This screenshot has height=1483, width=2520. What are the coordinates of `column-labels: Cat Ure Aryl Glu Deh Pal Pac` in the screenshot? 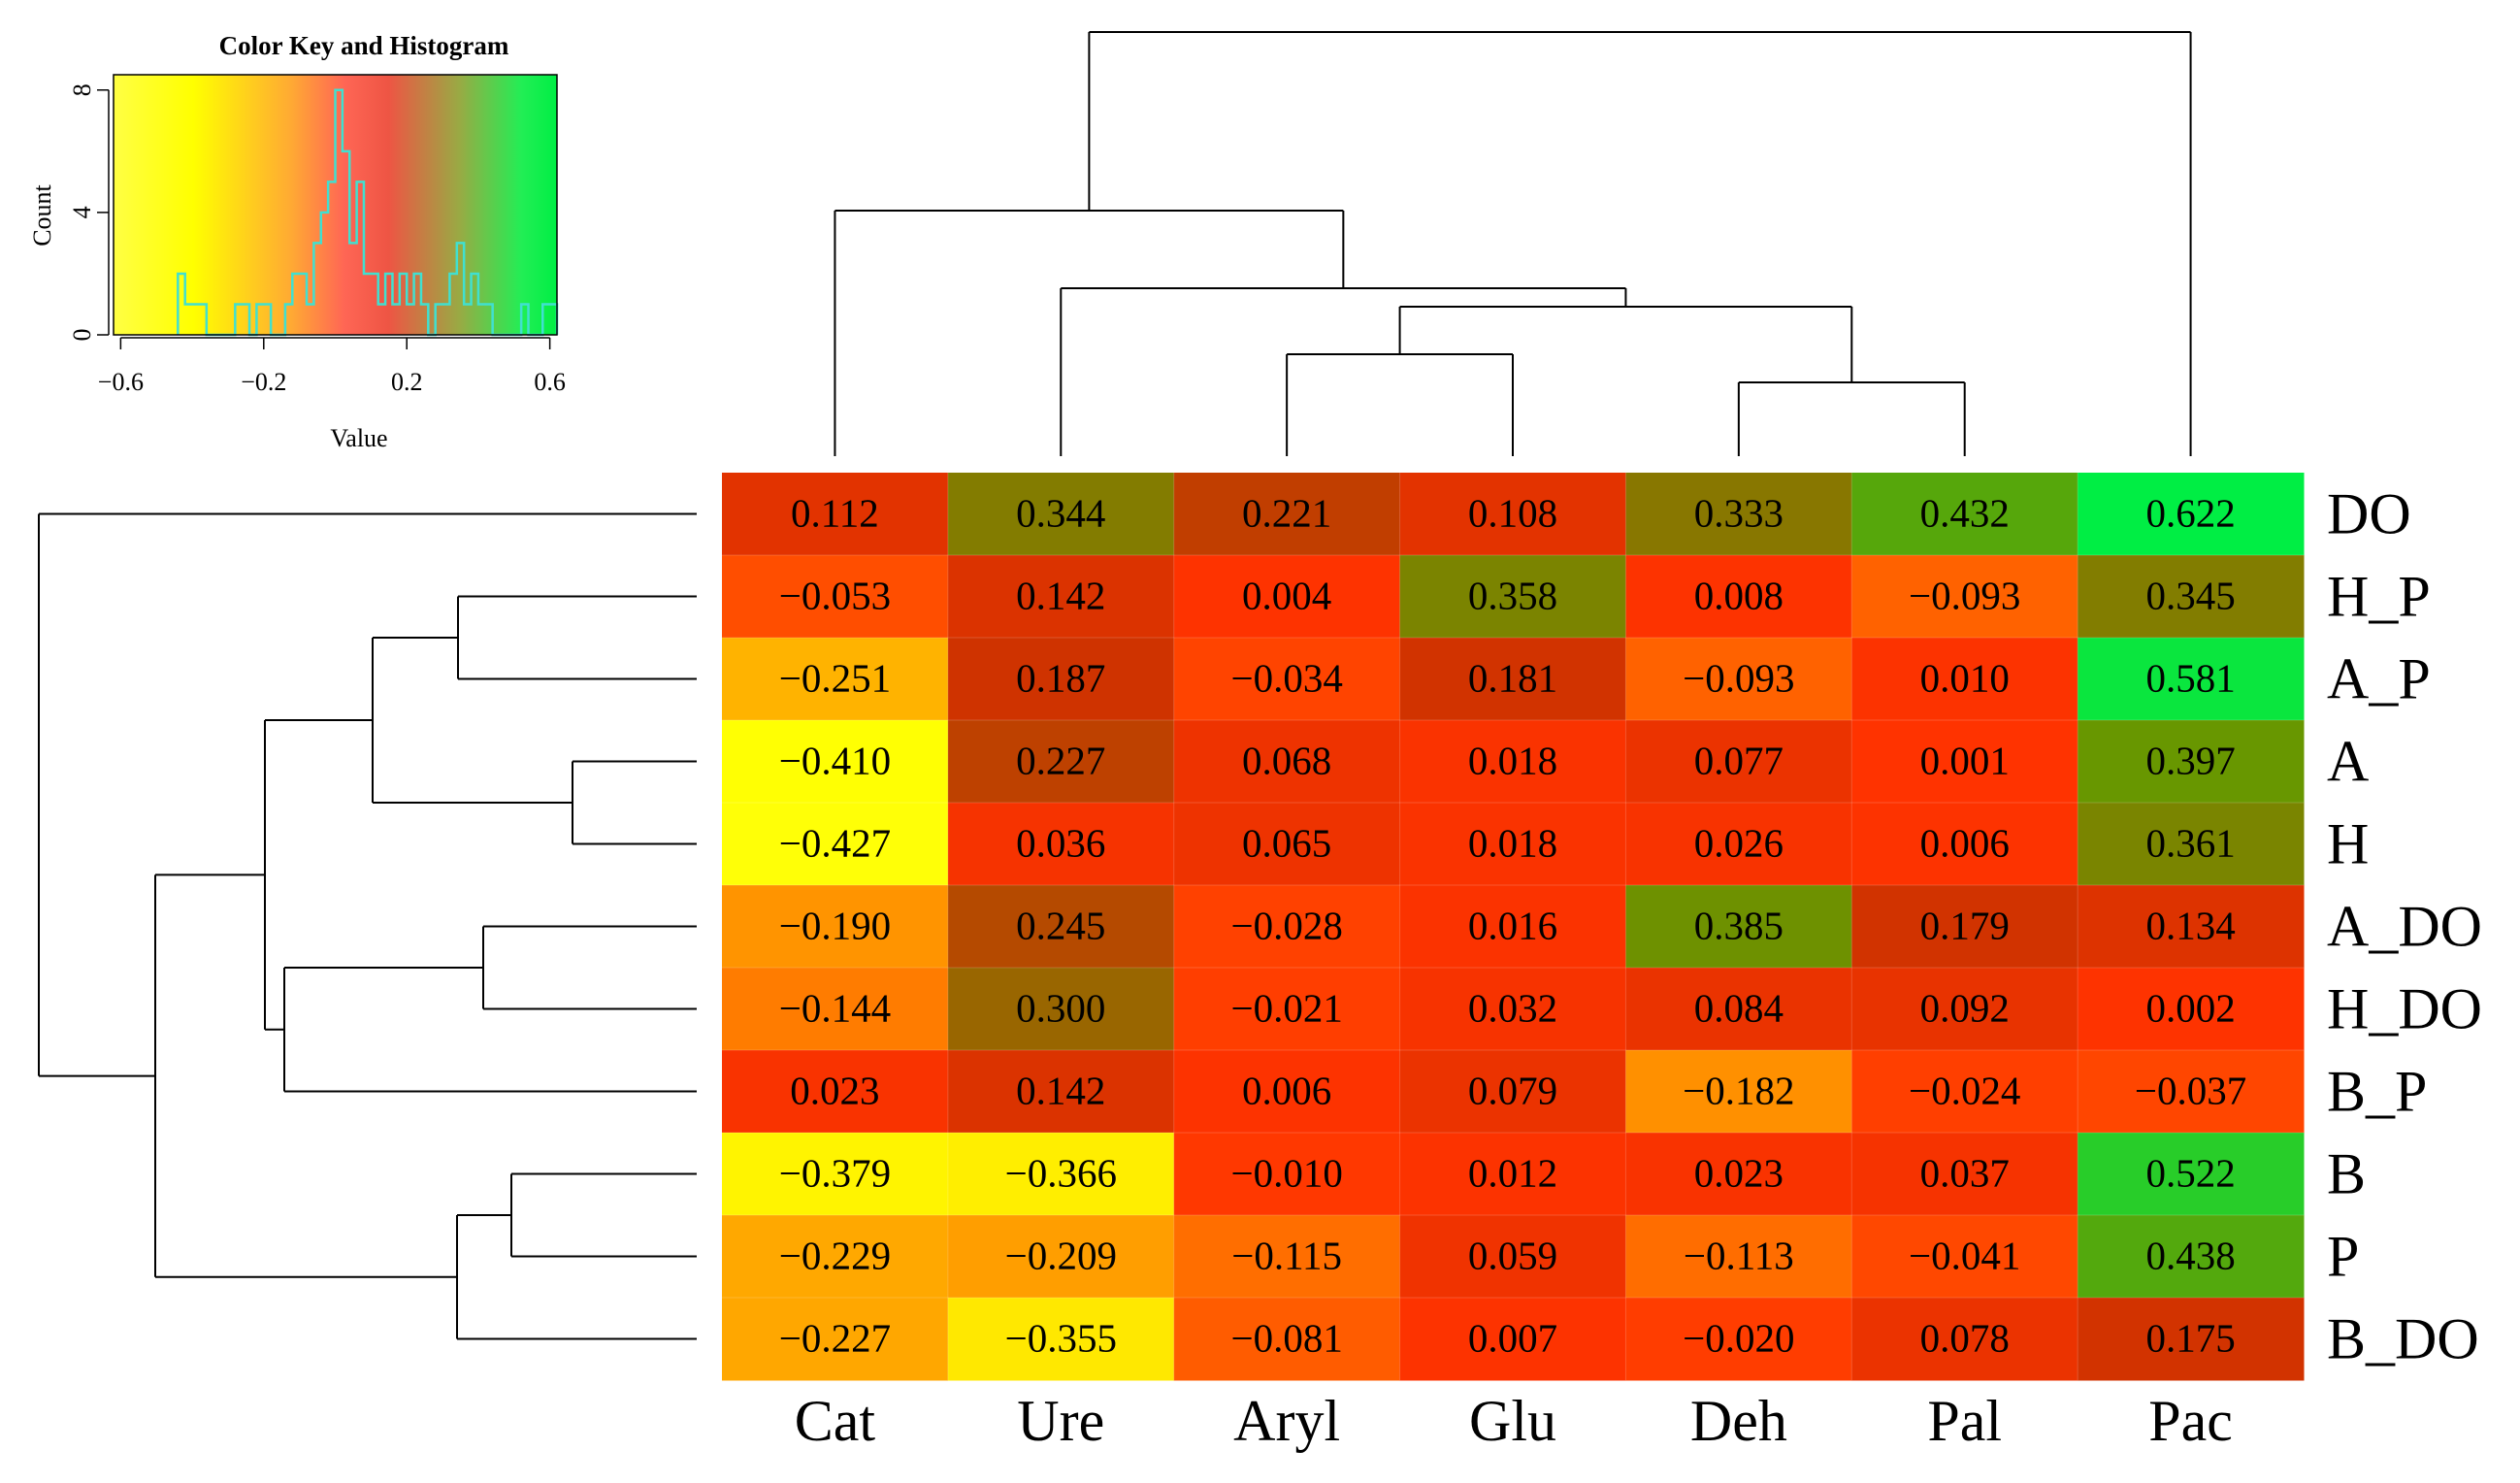 It's located at (1514, 1421).